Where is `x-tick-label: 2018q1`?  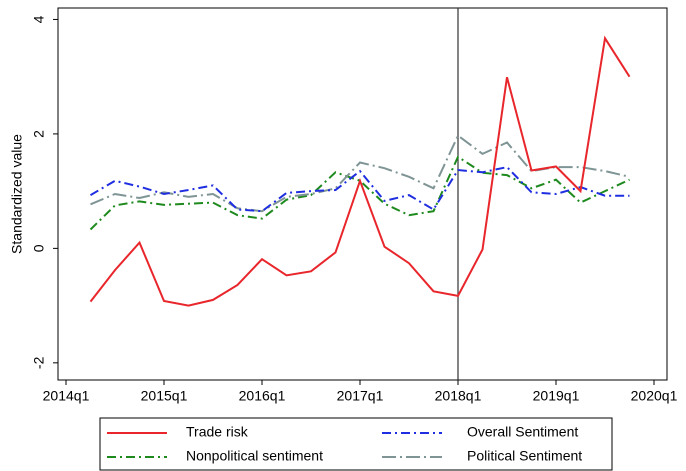
x-tick-label: 2018q1 is located at coordinates (458, 396).